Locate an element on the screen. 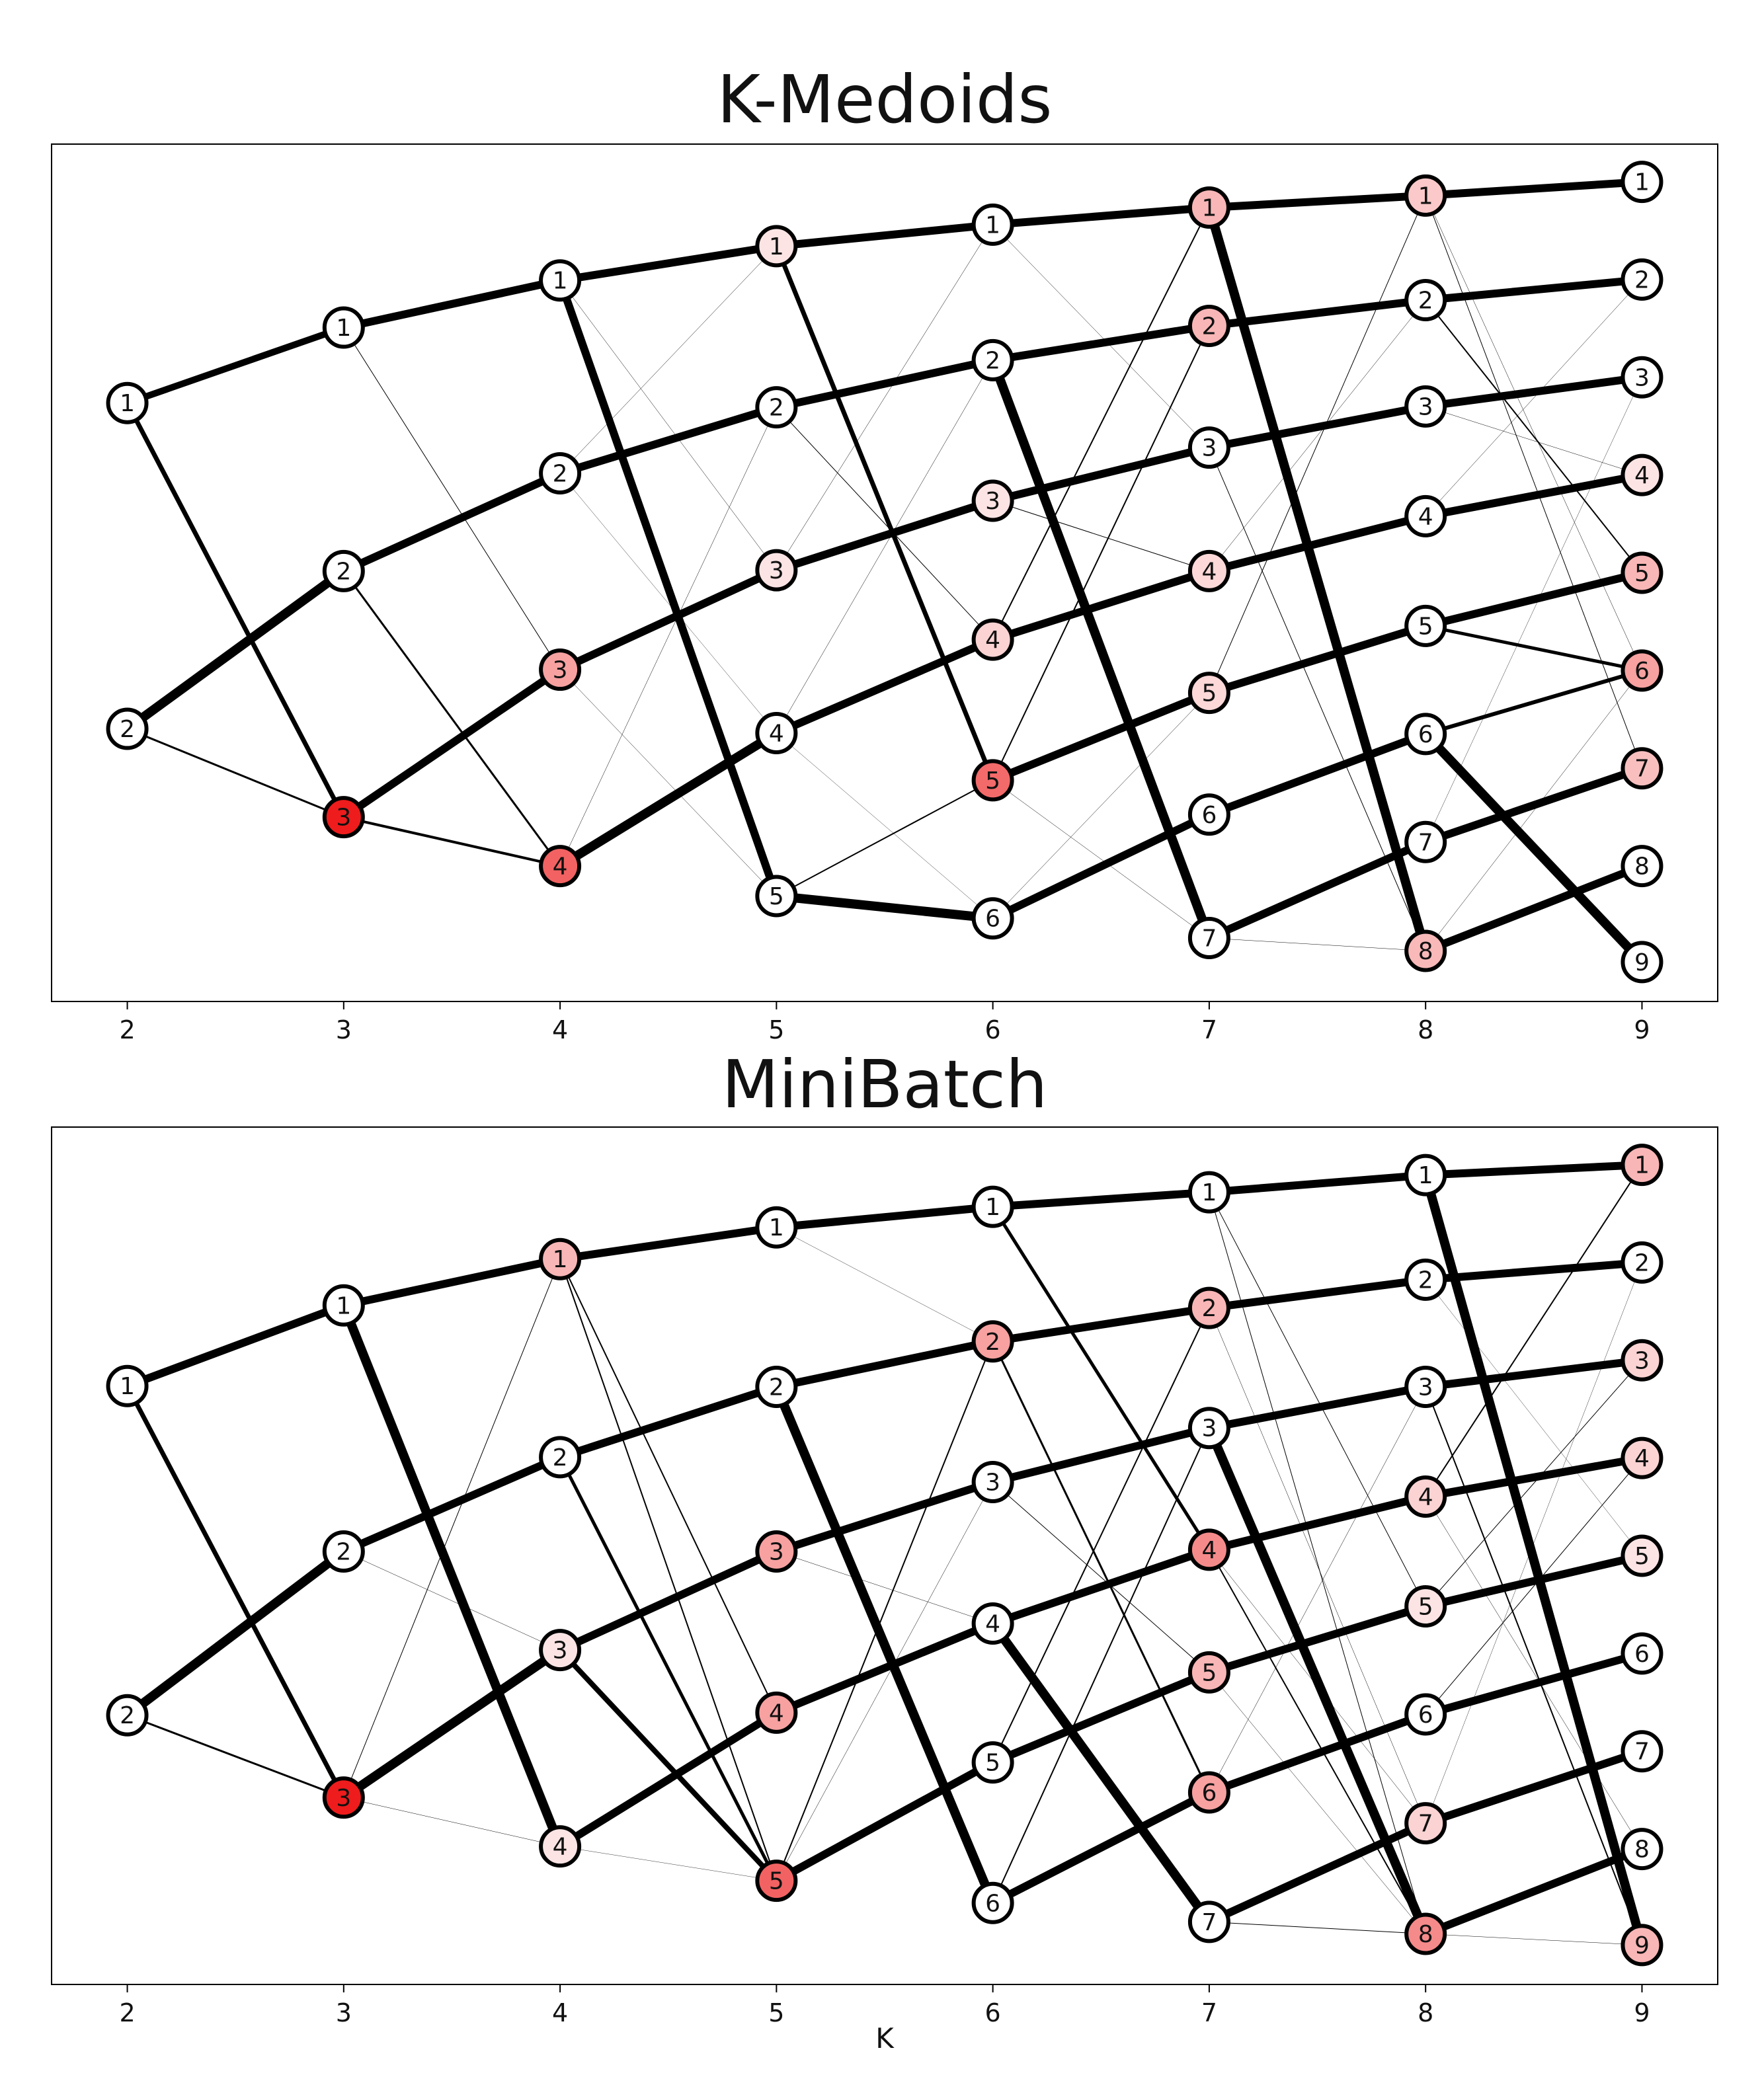 The height and width of the screenshot is (2077, 1764). x-tick-label: 8 is located at coordinates (1426, 2013).